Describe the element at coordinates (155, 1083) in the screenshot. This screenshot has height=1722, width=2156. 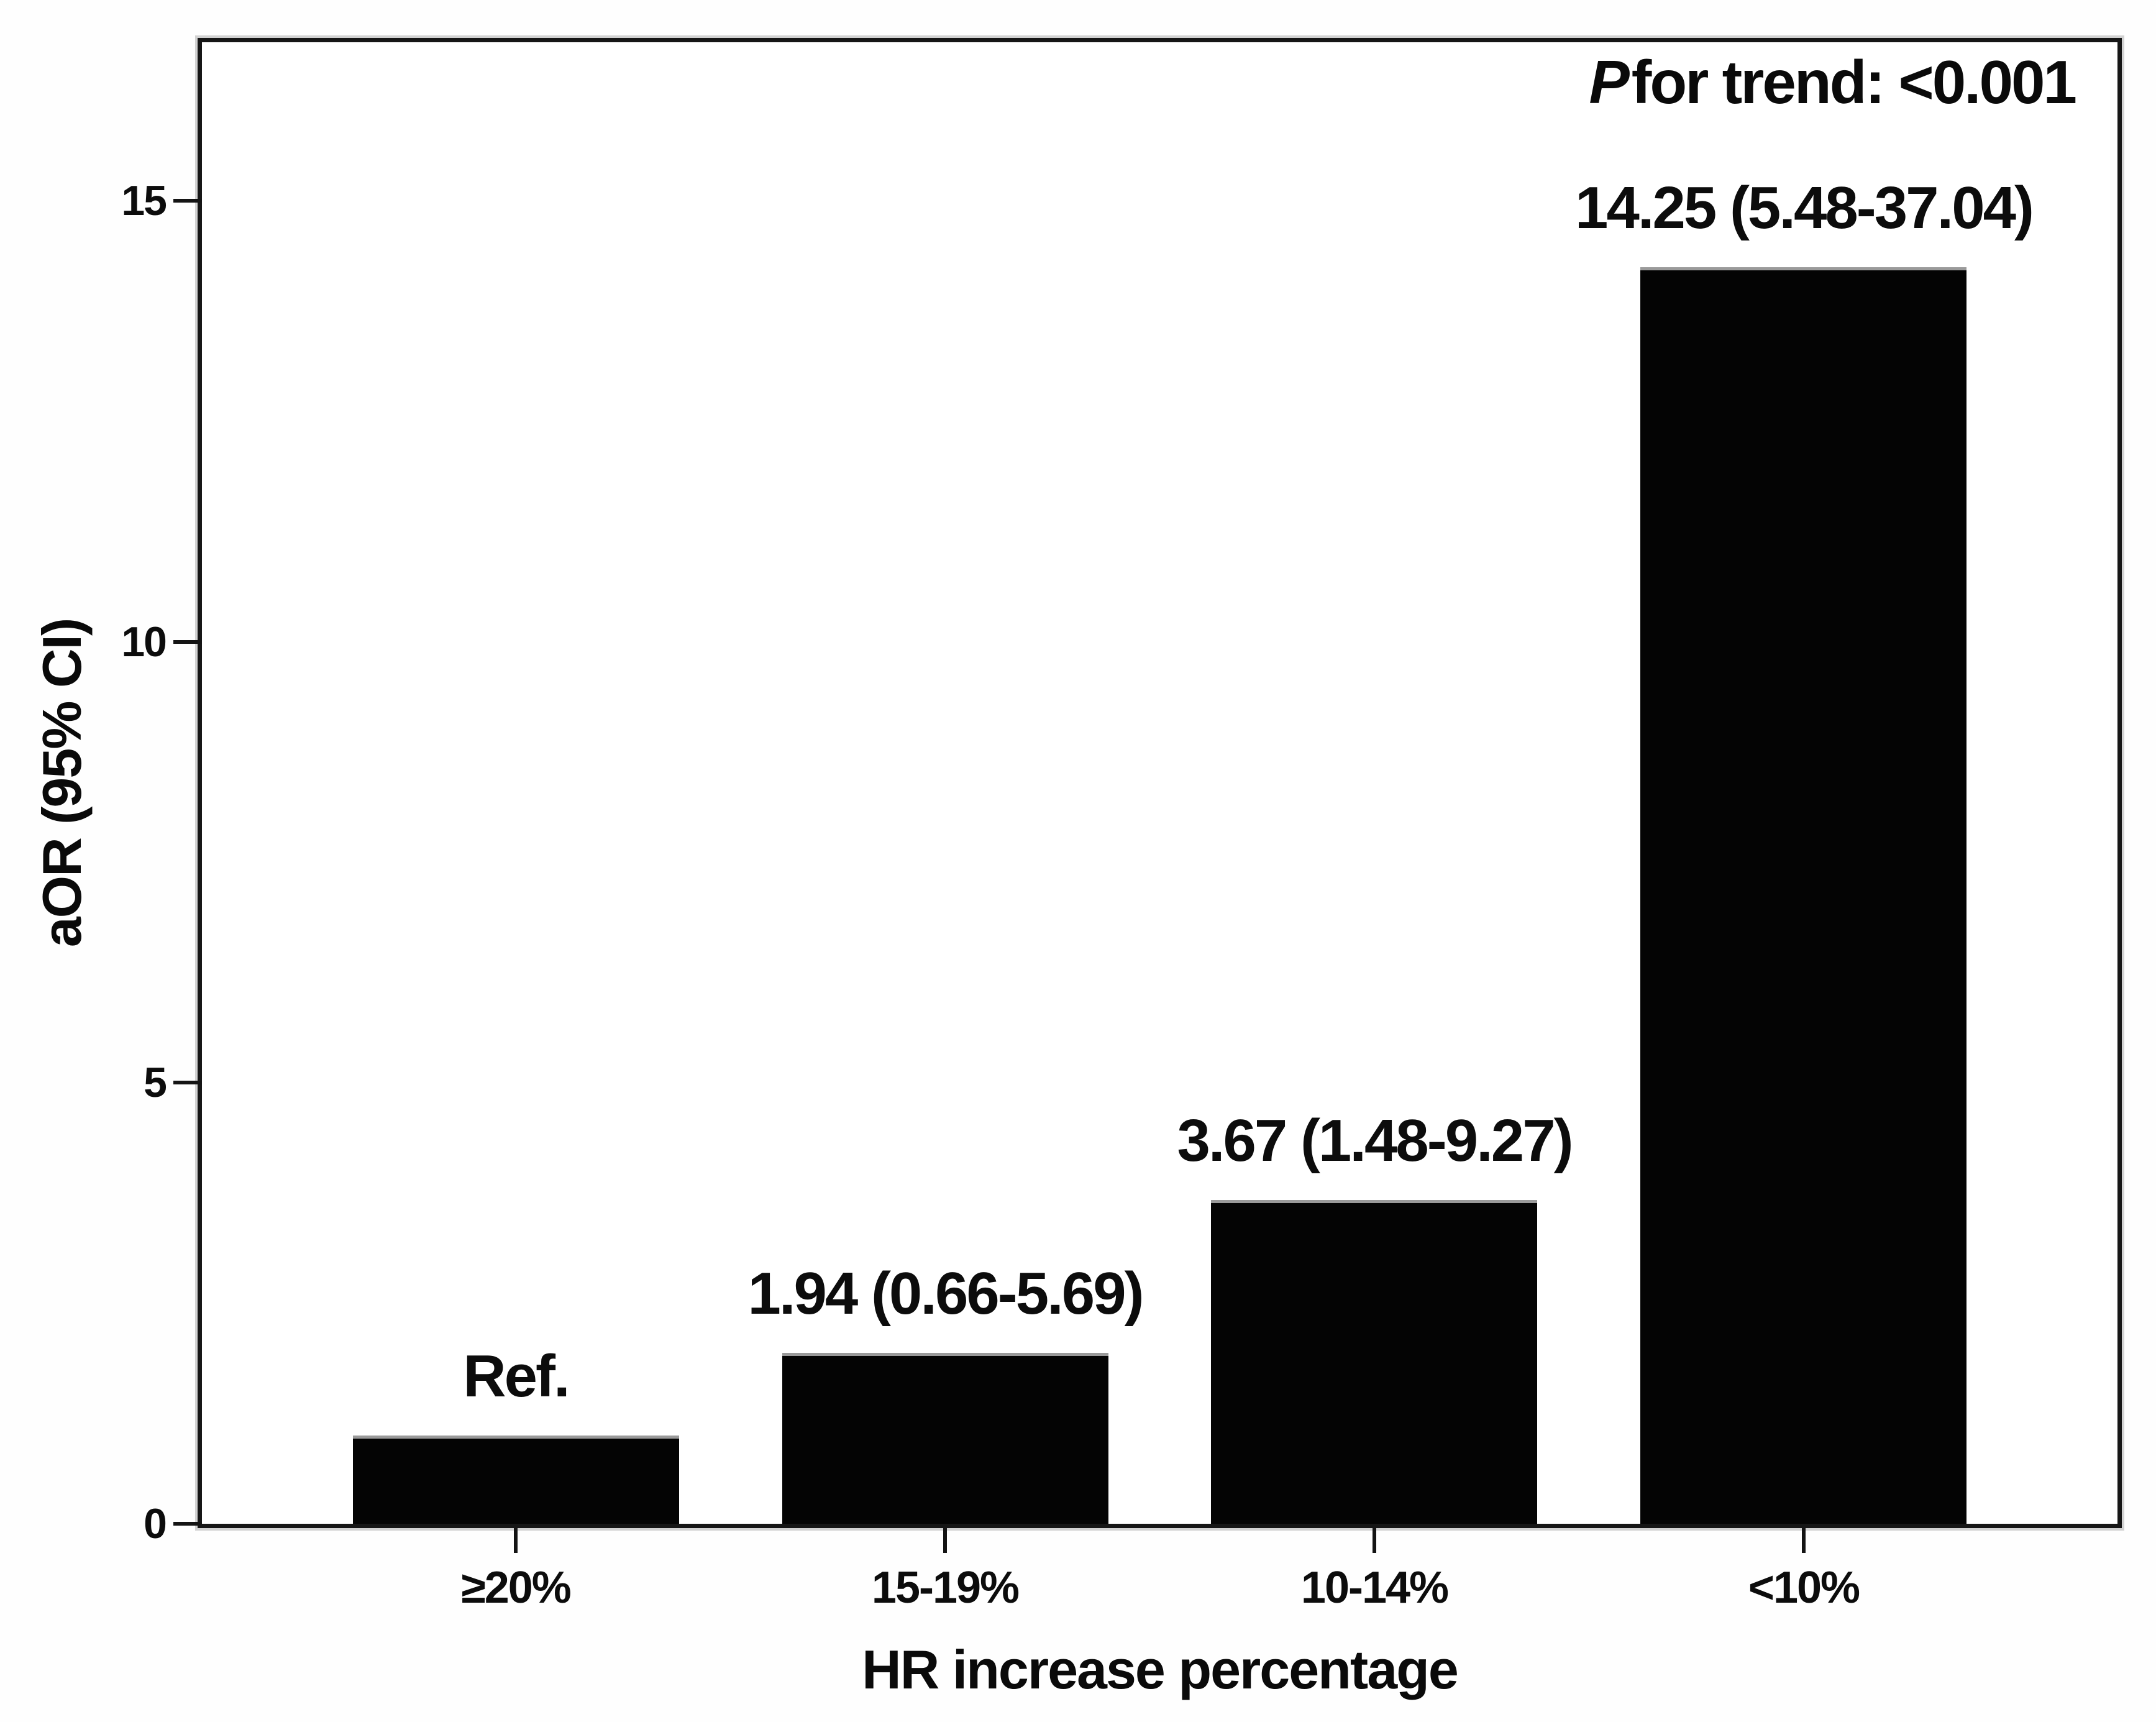
I see `y-tick-label: 5` at that location.